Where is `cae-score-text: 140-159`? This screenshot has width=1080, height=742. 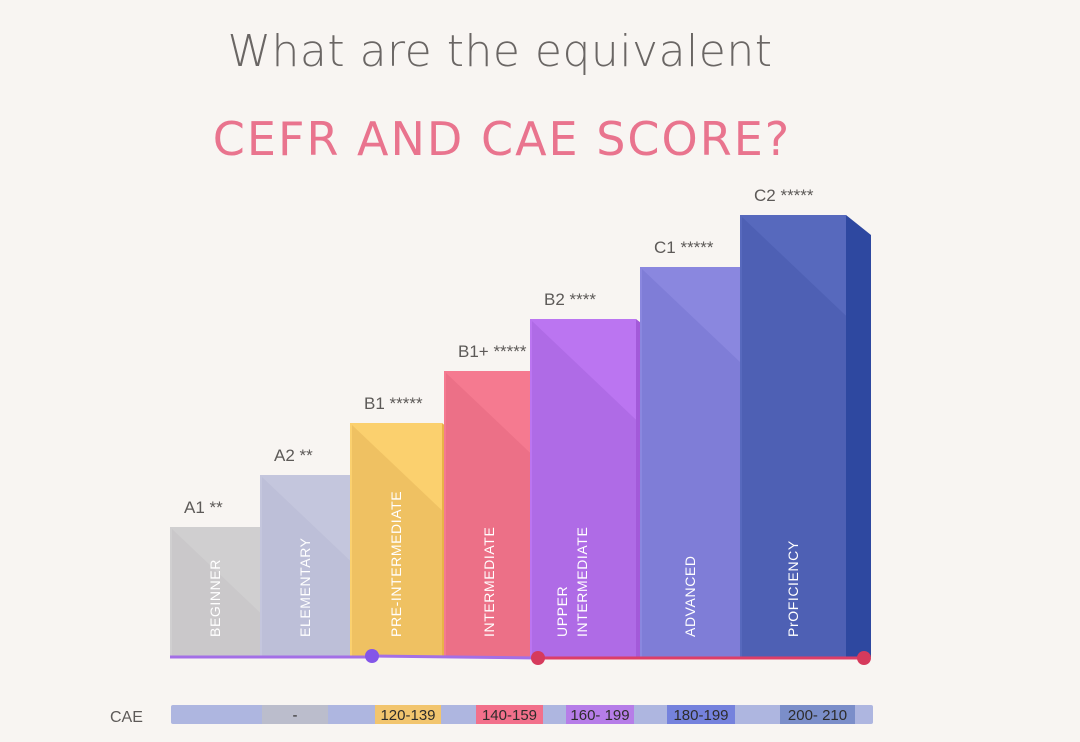
cae-score-text: 140-159 is located at coordinates (509, 715).